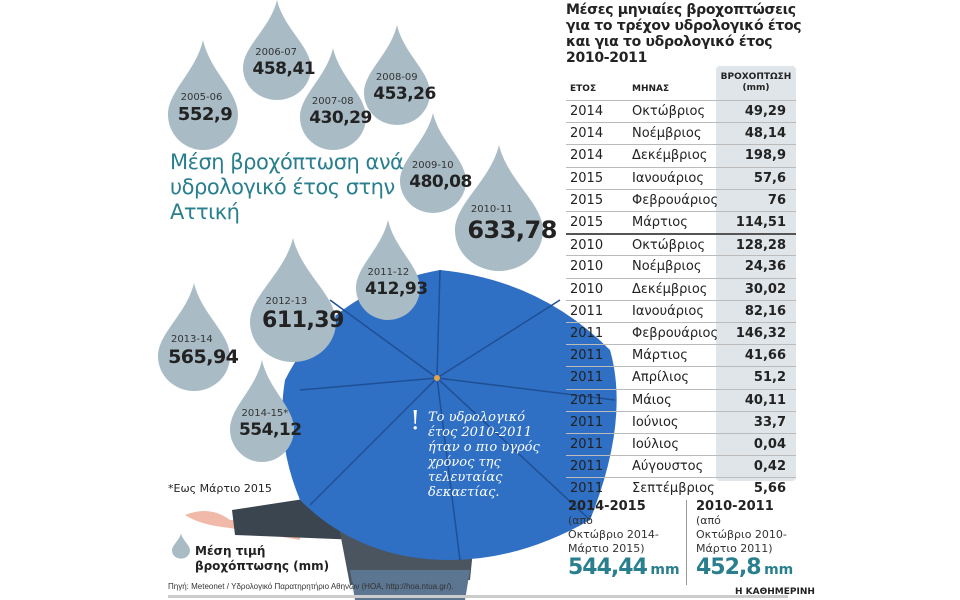 The height and width of the screenshot is (600, 960). I want to click on table-row: 2014 Οκτώβριος 49,29, so click(681, 111).